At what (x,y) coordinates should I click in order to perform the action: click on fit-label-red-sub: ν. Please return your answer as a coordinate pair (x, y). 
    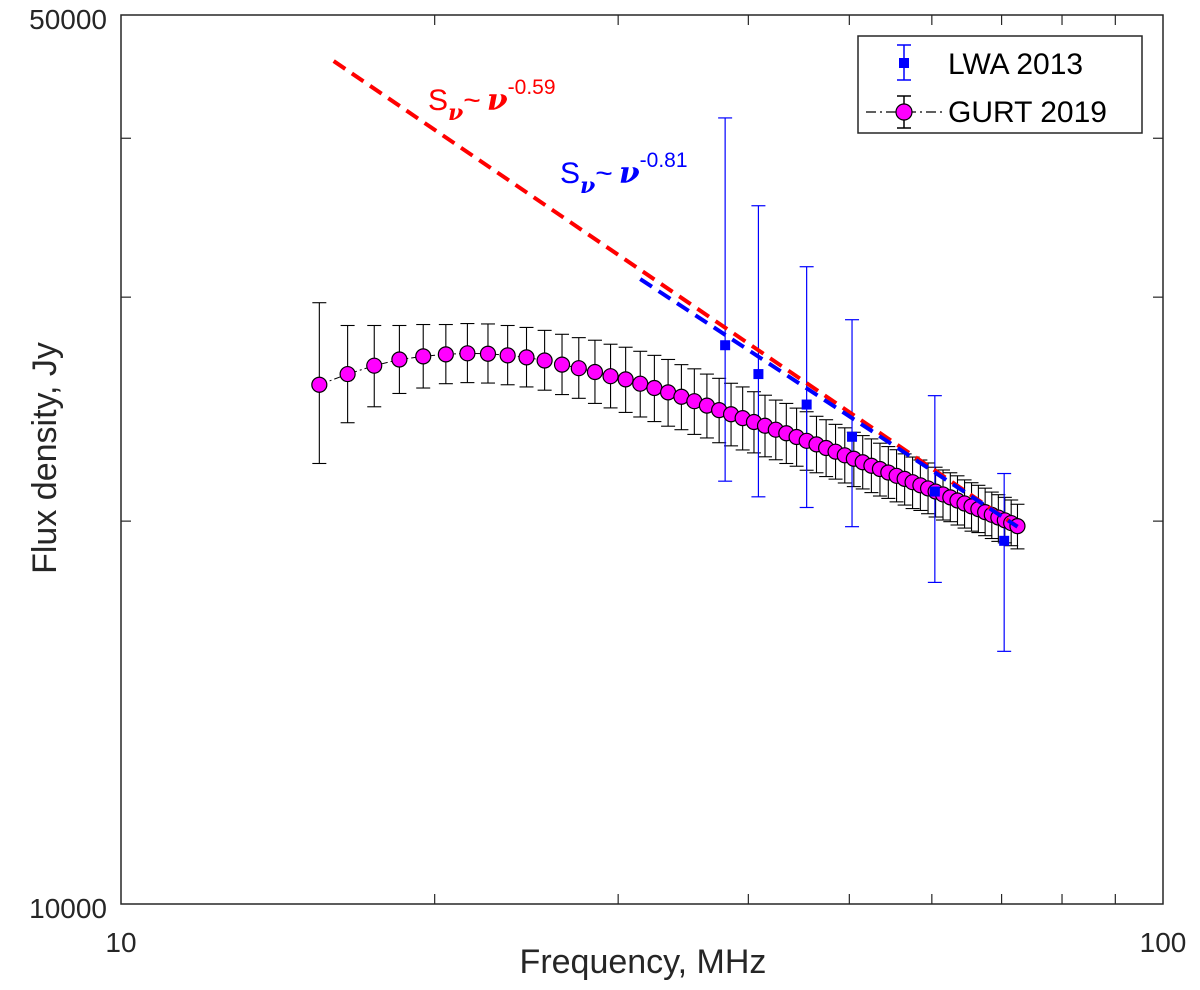
    Looking at the image, I should click on (455, 113).